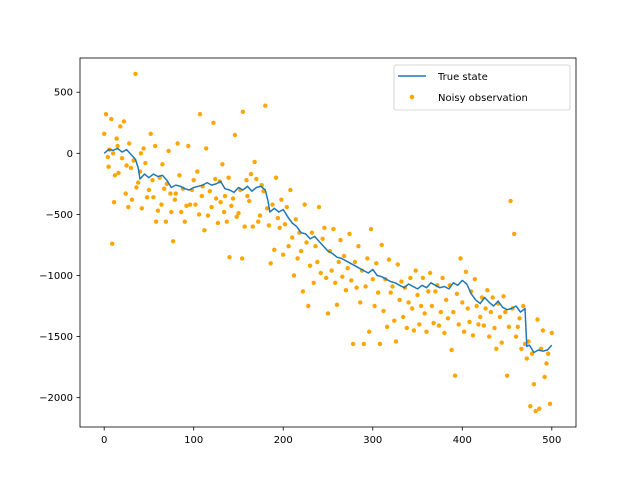  Describe the element at coordinates (56, 398) in the screenshot. I see `y-tick-label: −2000` at that location.